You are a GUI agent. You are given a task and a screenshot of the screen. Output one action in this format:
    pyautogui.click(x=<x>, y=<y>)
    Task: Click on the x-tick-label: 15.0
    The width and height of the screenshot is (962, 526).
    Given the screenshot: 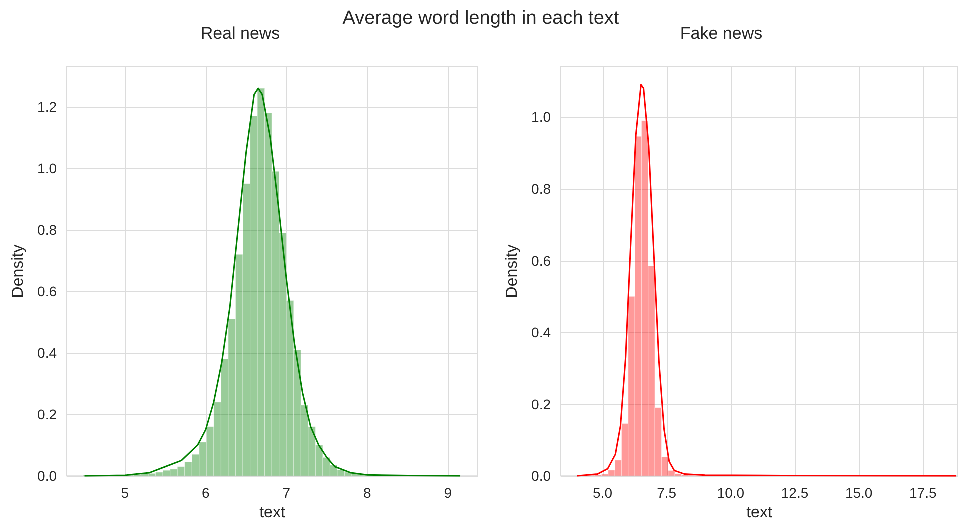 What is the action you would take?
    pyautogui.click(x=859, y=493)
    